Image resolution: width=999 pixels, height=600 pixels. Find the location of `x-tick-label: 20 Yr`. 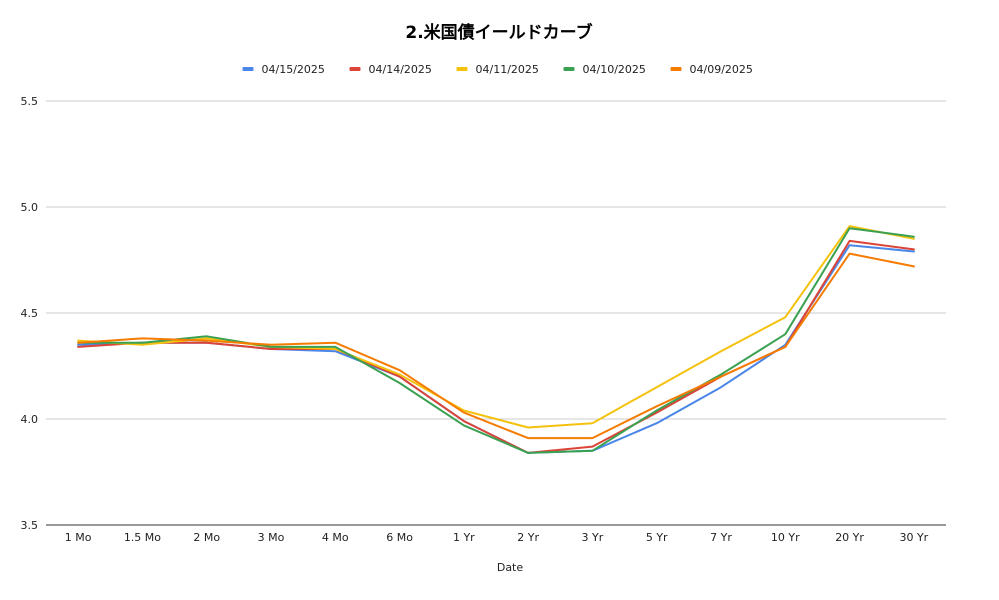

x-tick-label: 20 Yr is located at coordinates (849, 537).